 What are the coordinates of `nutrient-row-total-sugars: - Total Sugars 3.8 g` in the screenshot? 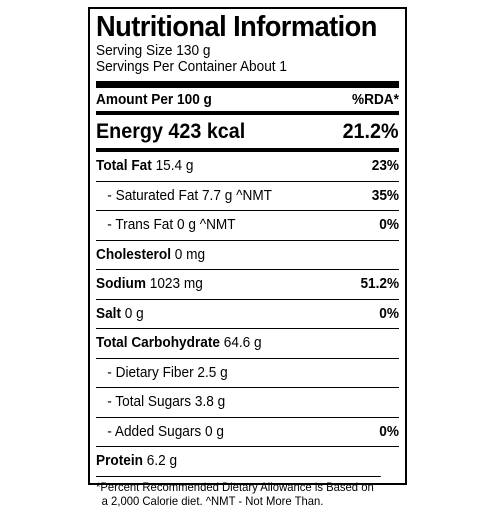 It's located at (247, 402).